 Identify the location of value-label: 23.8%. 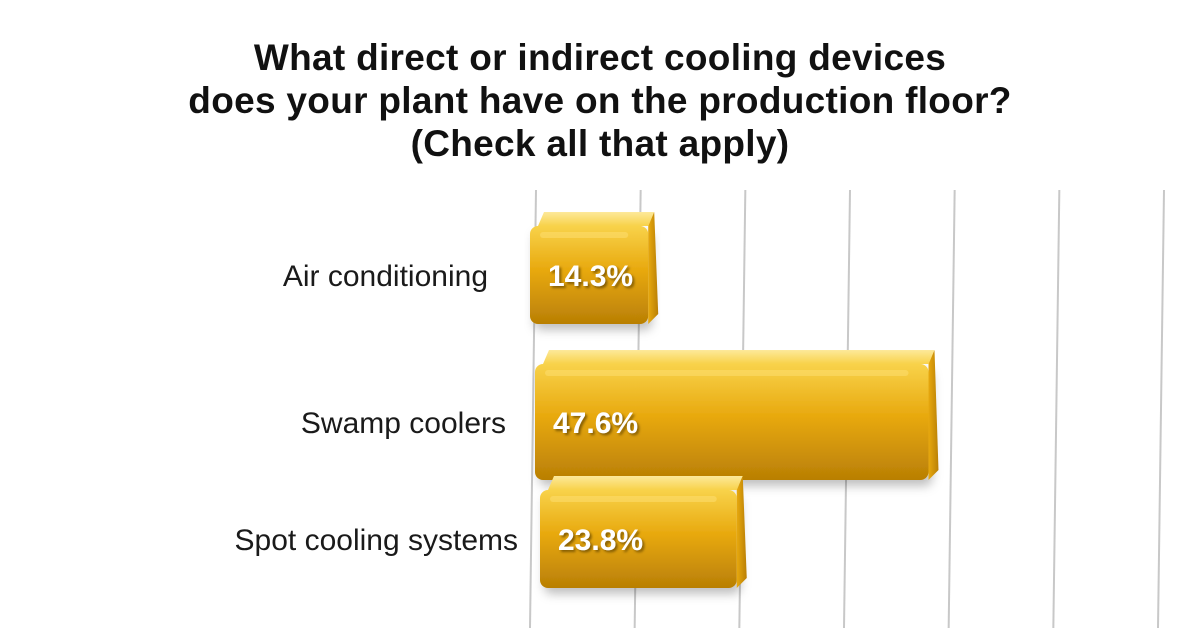
(600, 540).